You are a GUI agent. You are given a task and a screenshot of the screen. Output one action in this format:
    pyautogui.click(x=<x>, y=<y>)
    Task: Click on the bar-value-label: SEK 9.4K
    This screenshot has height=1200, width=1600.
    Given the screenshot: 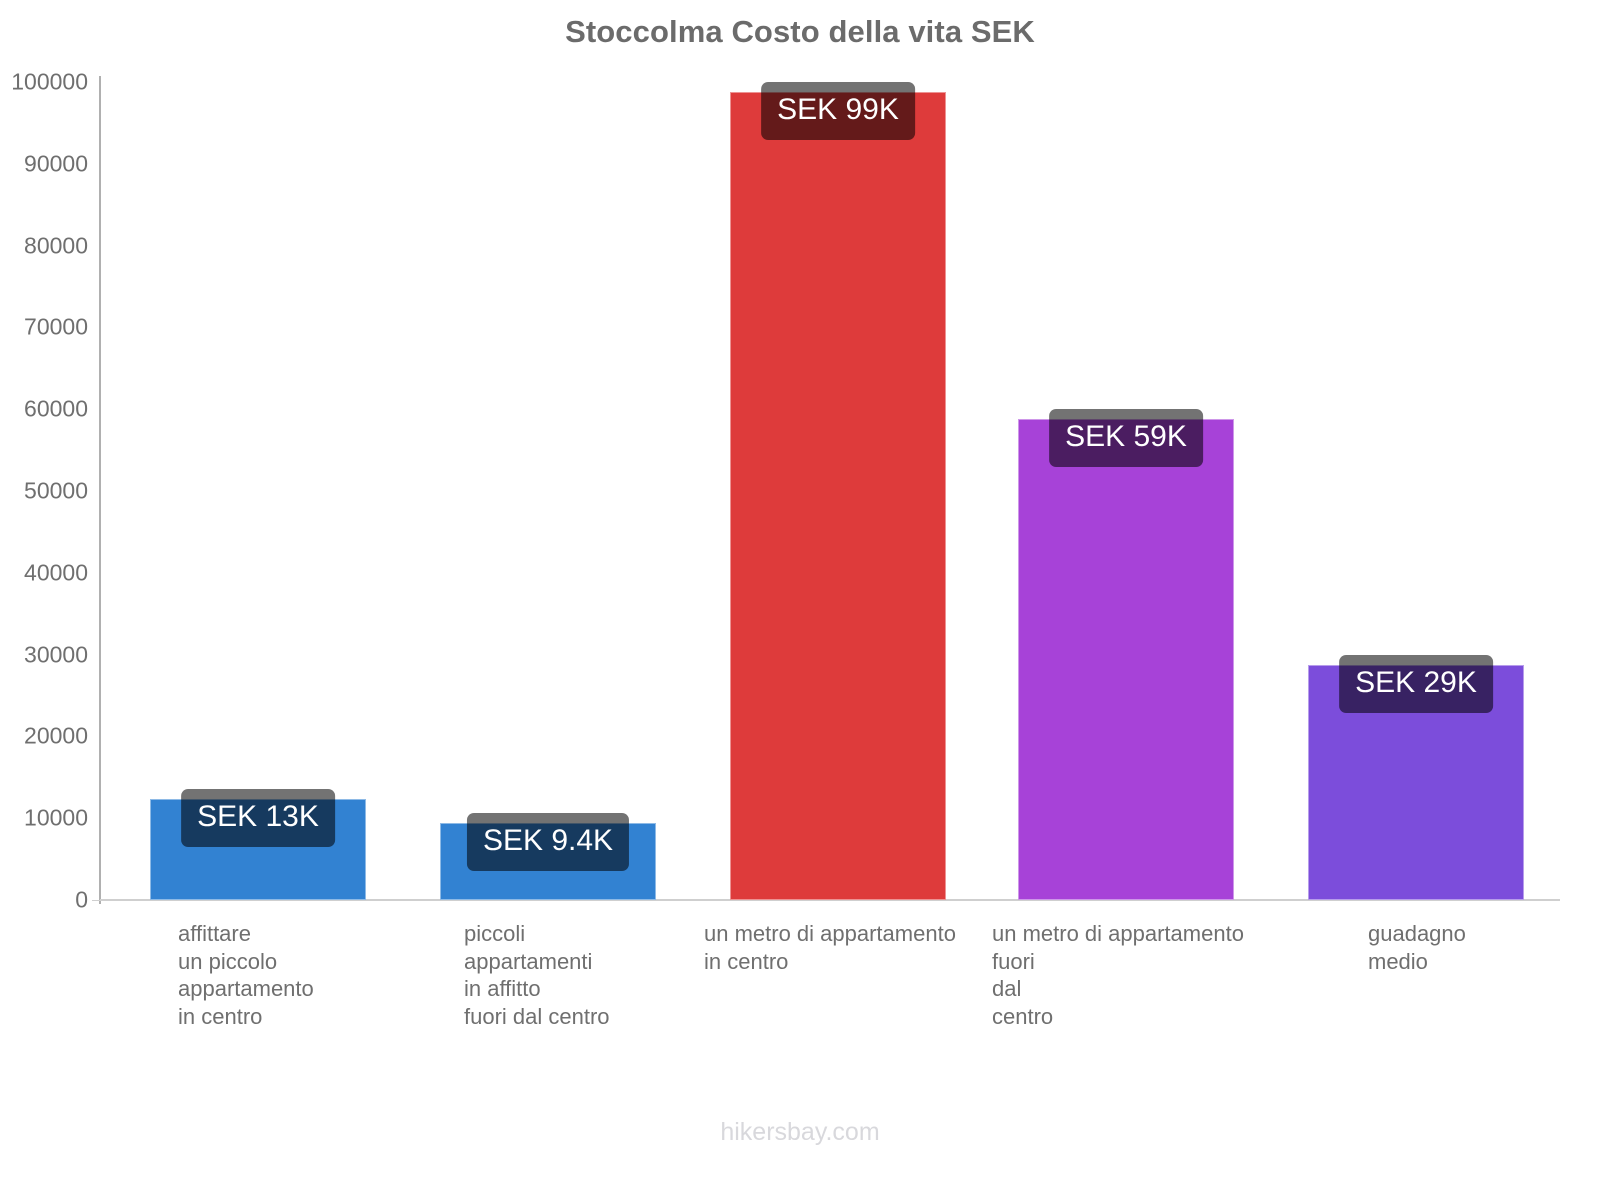 What is the action you would take?
    pyautogui.click(x=548, y=842)
    